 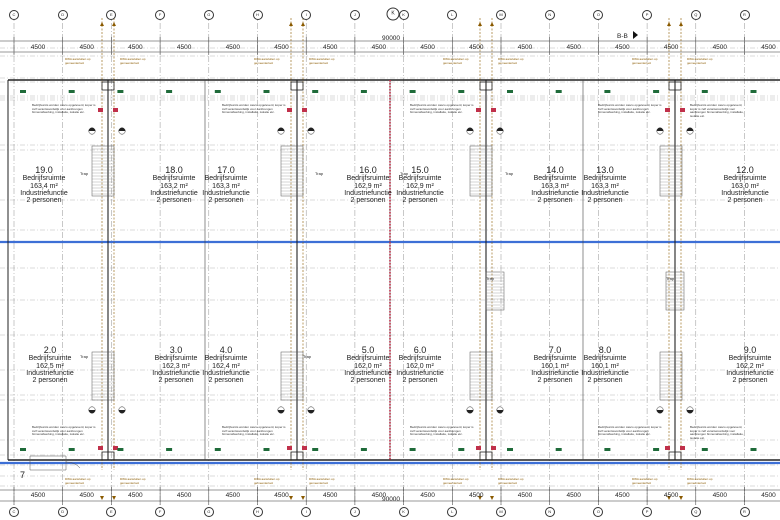 What do you see at coordinates (501, 15) in the screenshot?
I see `grid-bubble: M` at bounding box center [501, 15].